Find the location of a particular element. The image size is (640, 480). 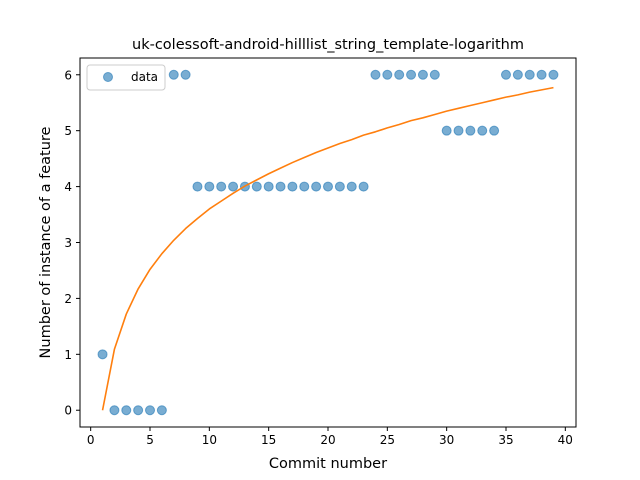

y-tick-label: 6 is located at coordinates (68, 75).